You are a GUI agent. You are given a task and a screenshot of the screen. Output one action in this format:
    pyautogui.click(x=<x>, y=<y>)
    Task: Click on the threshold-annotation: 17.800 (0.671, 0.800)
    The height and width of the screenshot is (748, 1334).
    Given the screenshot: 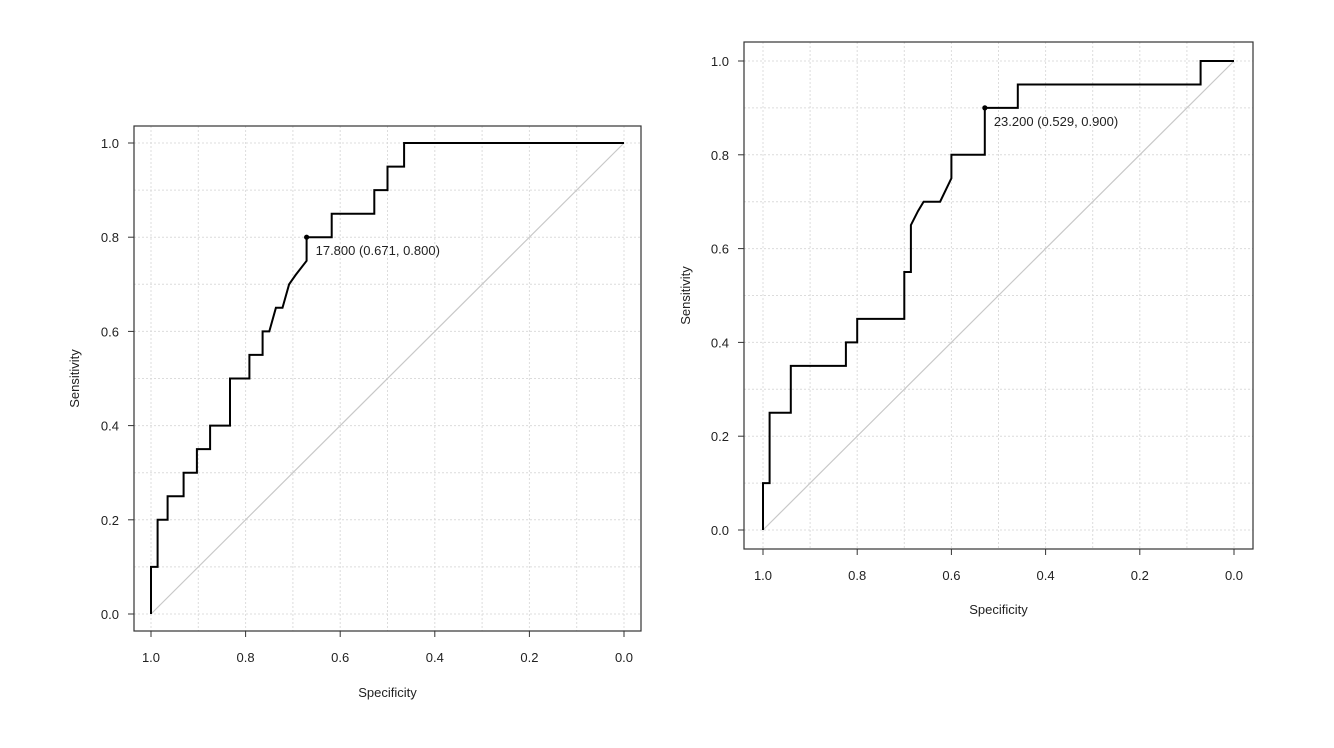 What is the action you would take?
    pyautogui.click(x=378, y=250)
    